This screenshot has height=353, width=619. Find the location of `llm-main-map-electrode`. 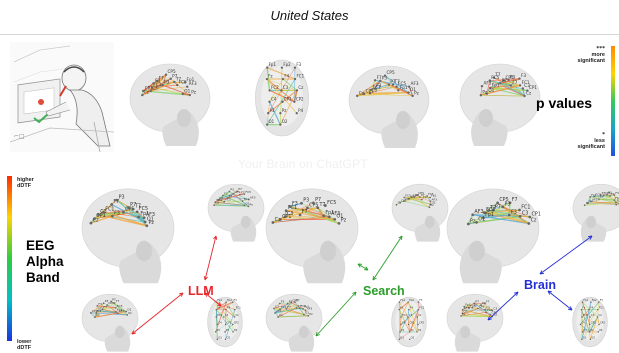

llm-main-map-electrode is located at coordinates (145, 222).